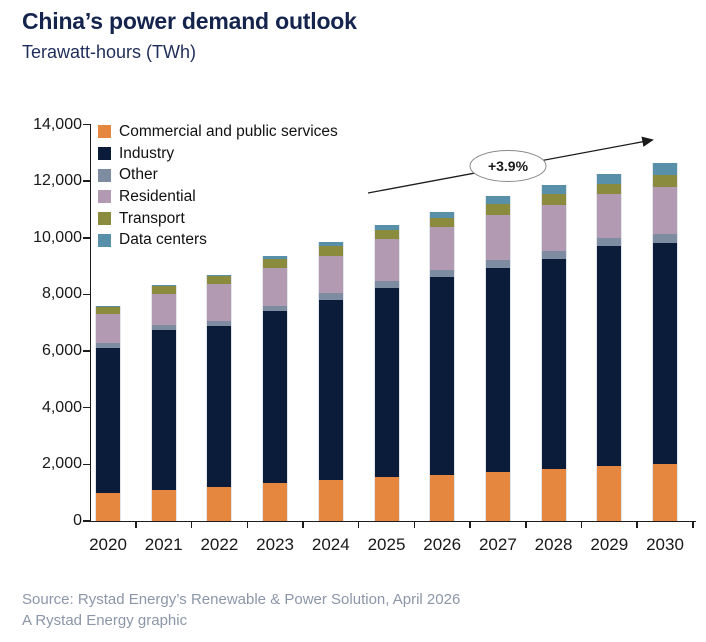 This screenshot has height=642, width=706. I want to click on legend-label: Industry, so click(147, 153).